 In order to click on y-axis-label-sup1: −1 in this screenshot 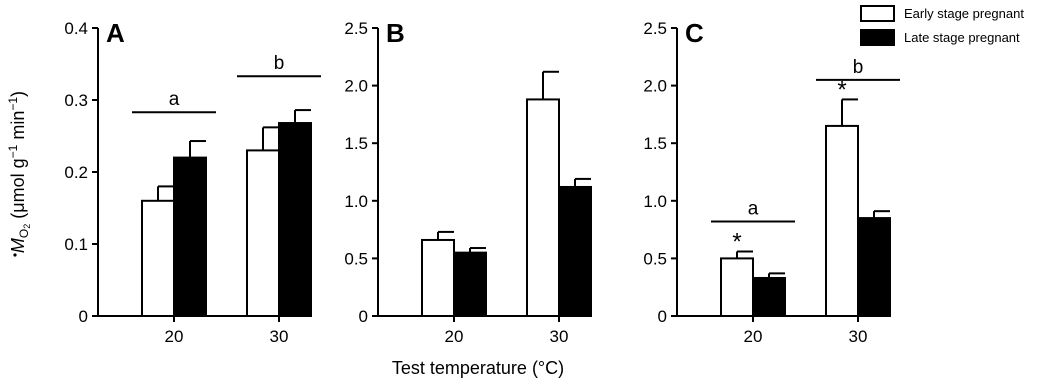, I will do `click(13, 151)`.